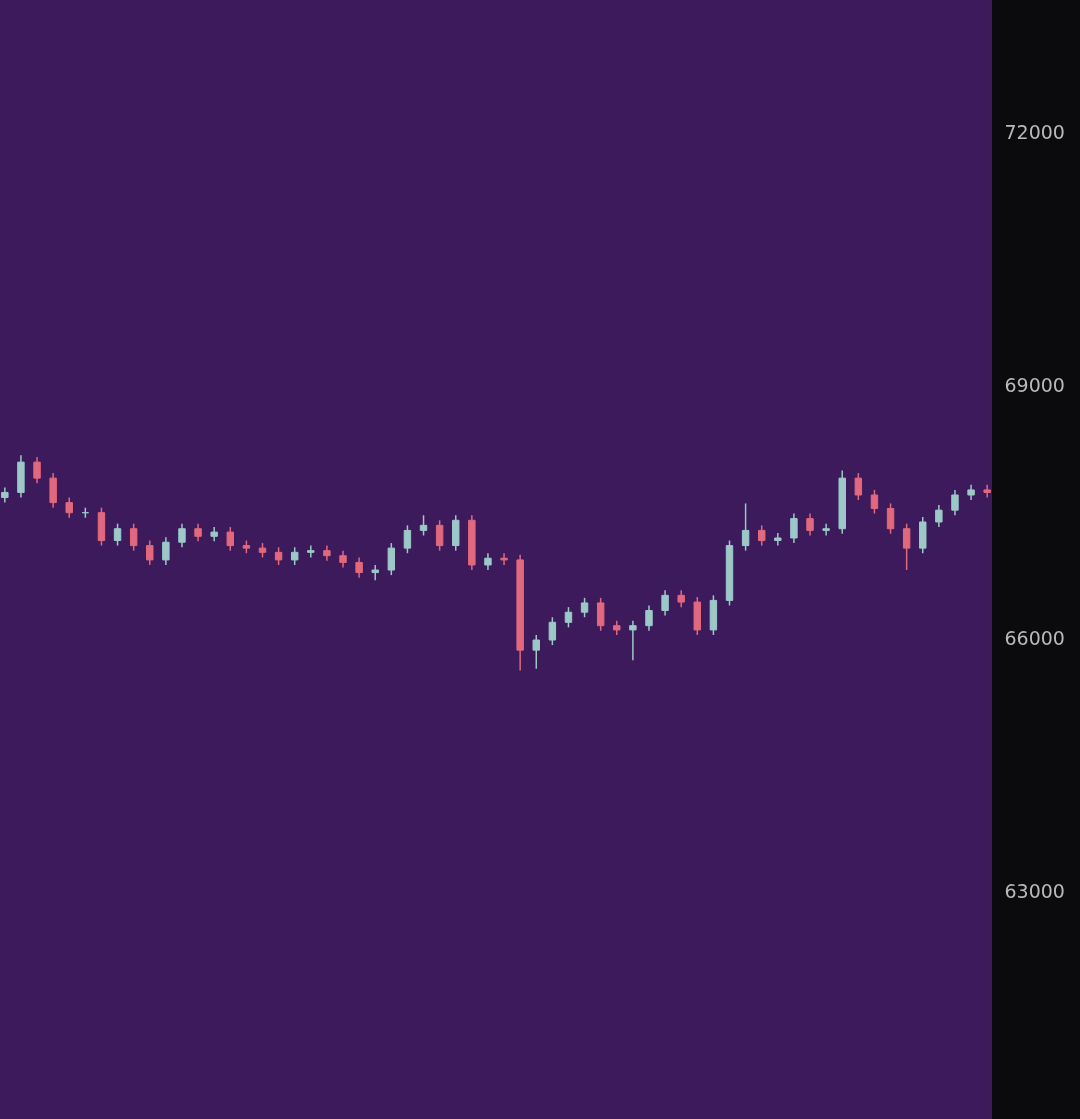 Image resolution: width=1080 pixels, height=1119 pixels. What do you see at coordinates (1034, 131) in the screenshot?
I see `y-tick-label: 72000` at bounding box center [1034, 131].